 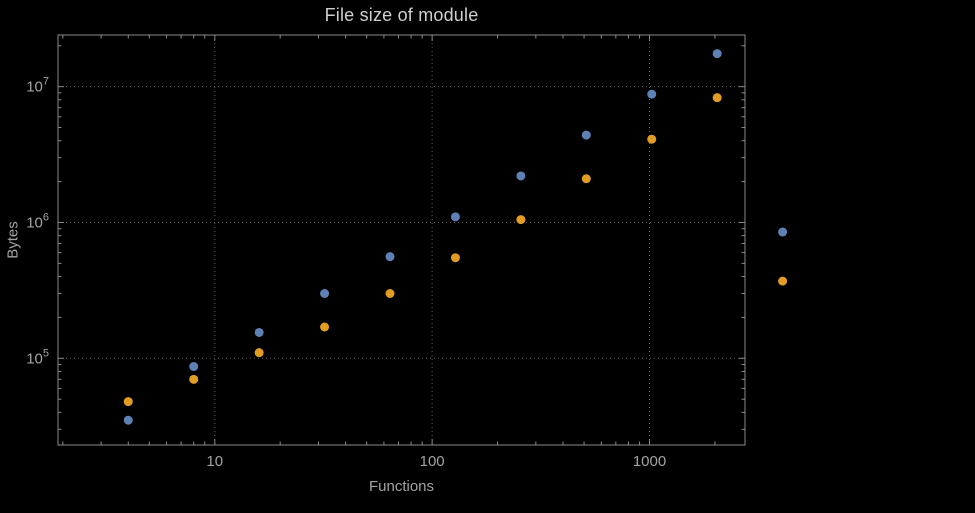 I want to click on chart-title: File size of module, so click(x=401, y=15).